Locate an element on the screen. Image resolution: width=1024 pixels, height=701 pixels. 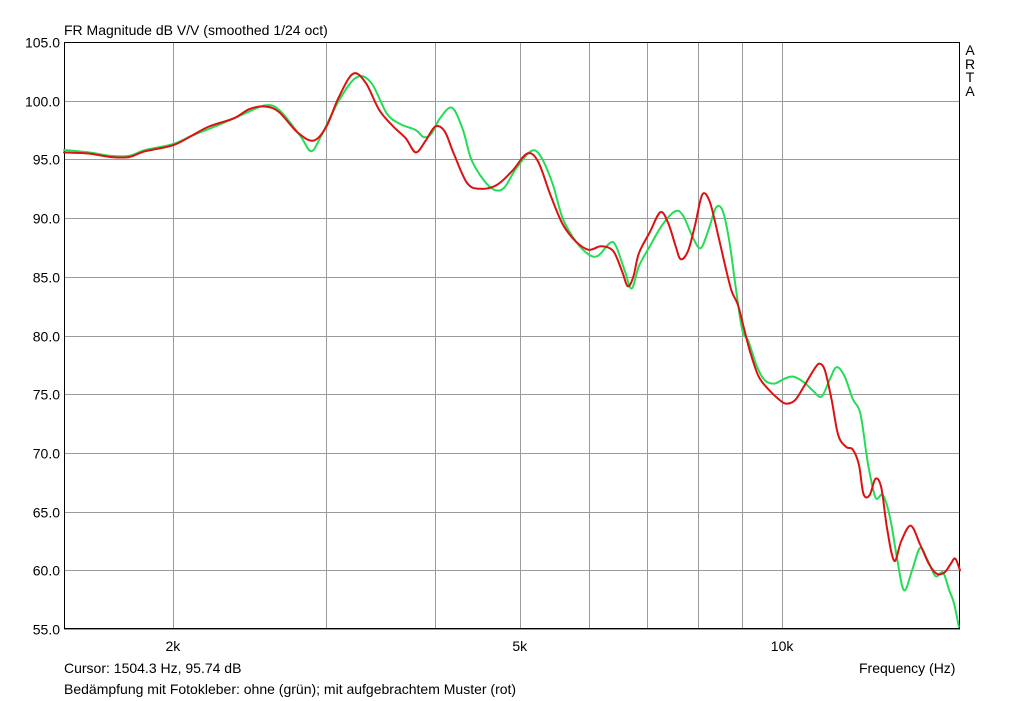
y-tick-label: 70.0 is located at coordinates (46, 454).